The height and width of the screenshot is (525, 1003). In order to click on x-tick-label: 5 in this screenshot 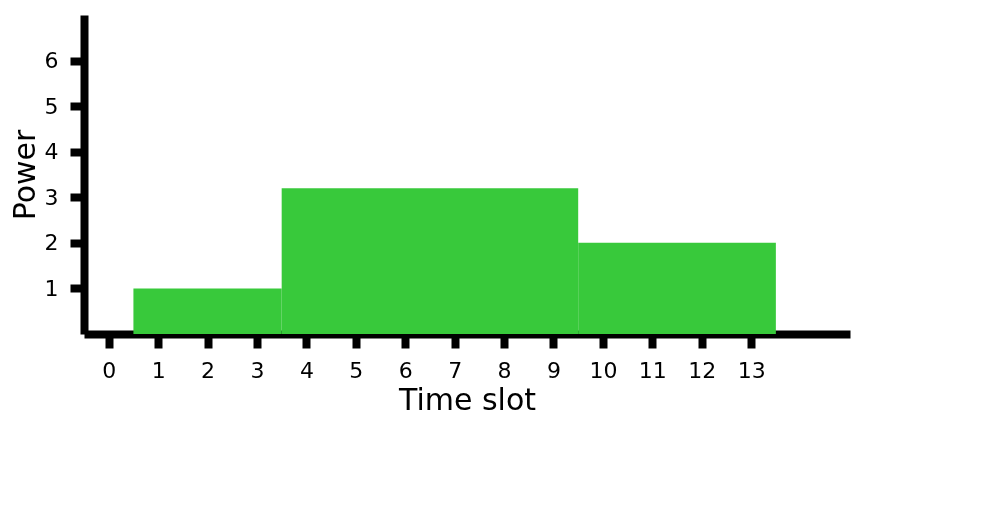, I will do `click(356, 370)`.